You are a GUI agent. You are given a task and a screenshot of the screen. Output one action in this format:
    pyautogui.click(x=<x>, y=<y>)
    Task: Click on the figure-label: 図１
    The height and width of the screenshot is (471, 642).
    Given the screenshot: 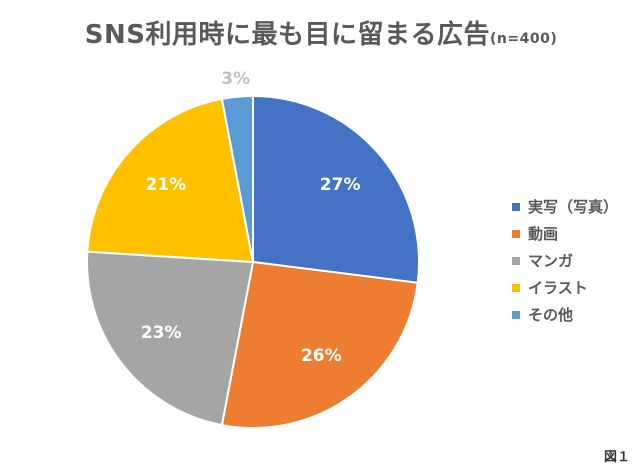 What is the action you would take?
    pyautogui.click(x=616, y=457)
    